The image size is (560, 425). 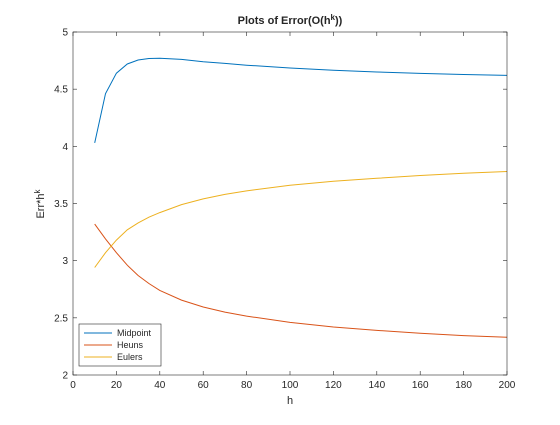 What do you see at coordinates (65, 376) in the screenshot?
I see `y-tick-label: 2` at bounding box center [65, 376].